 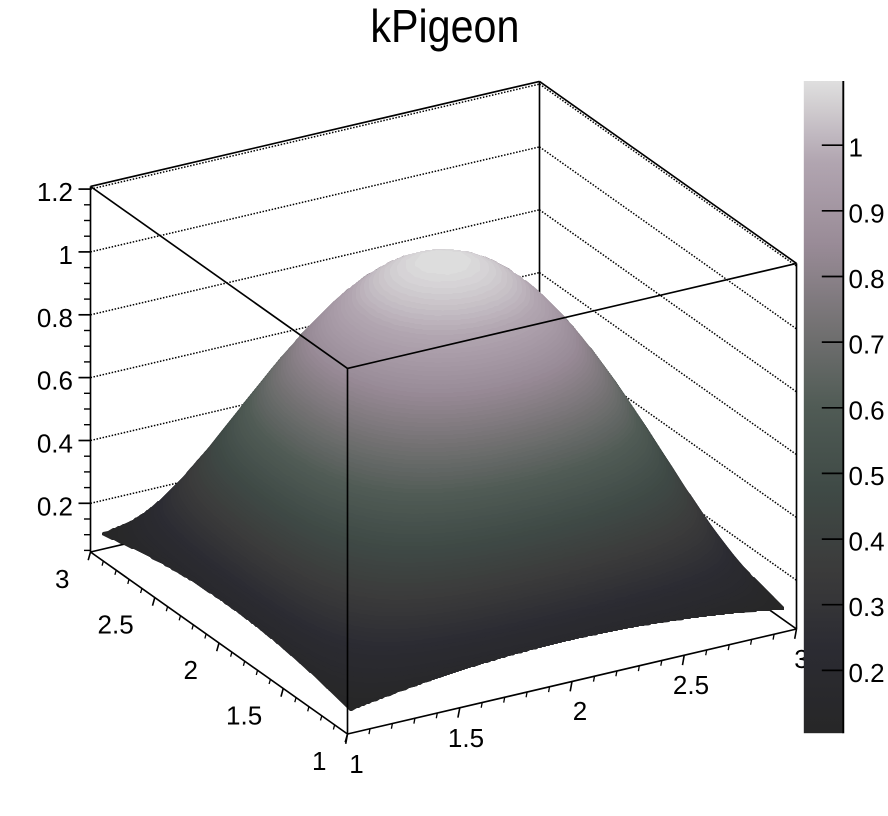 I want to click on svg-text: 0.3, so click(x=867, y=607).